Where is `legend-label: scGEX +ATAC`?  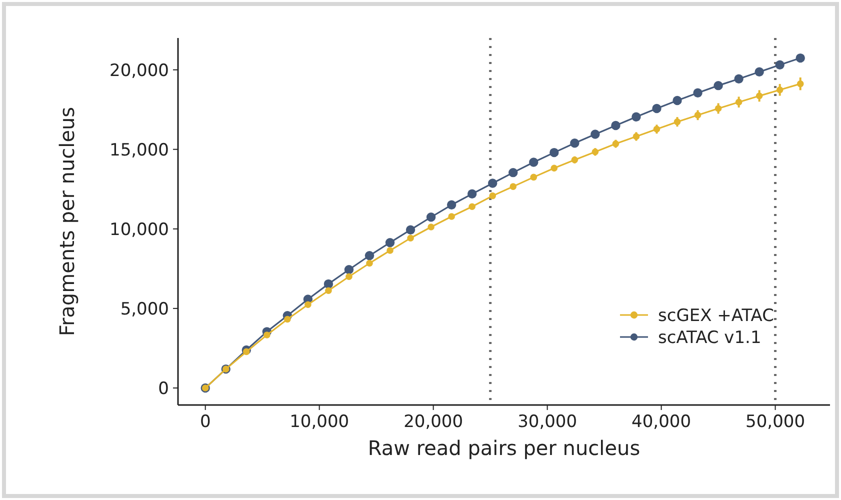 legend-label: scGEX +ATAC is located at coordinates (716, 316).